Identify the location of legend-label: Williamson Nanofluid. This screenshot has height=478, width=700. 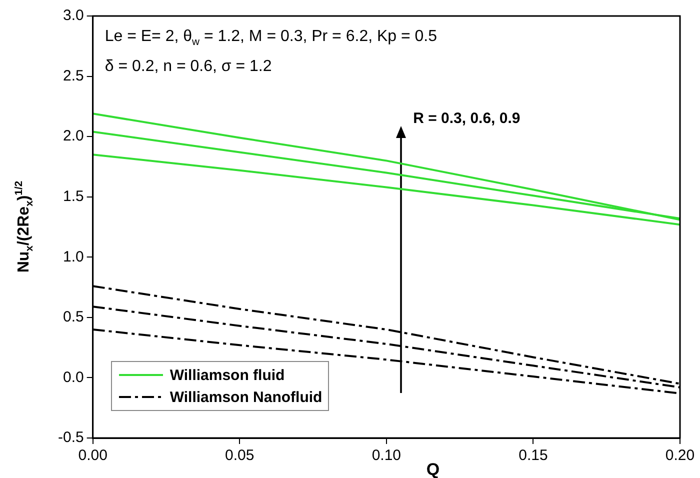
(246, 397).